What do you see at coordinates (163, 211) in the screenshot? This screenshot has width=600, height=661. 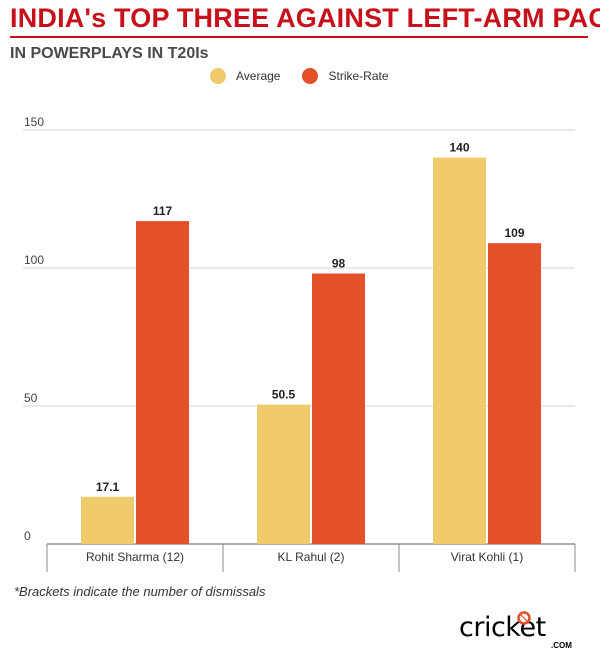 I see `data-label: 117` at bounding box center [163, 211].